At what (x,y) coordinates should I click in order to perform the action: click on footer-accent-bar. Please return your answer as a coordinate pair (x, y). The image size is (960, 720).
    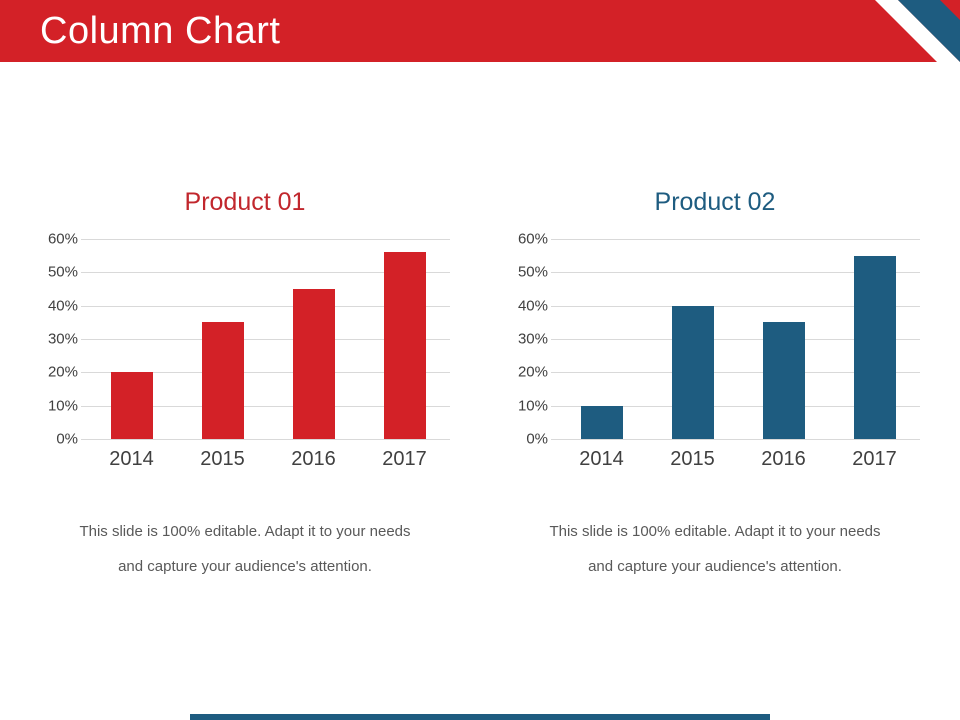
    Looking at the image, I should click on (480, 717).